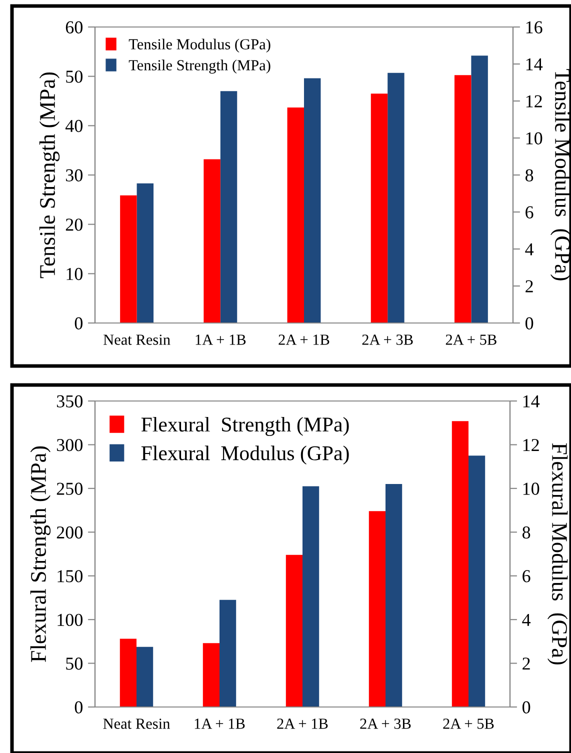 The image size is (571, 753). What do you see at coordinates (557, 553) in the screenshot?
I see `y2-axis-title: Flexural Modulus (GPa)` at bounding box center [557, 553].